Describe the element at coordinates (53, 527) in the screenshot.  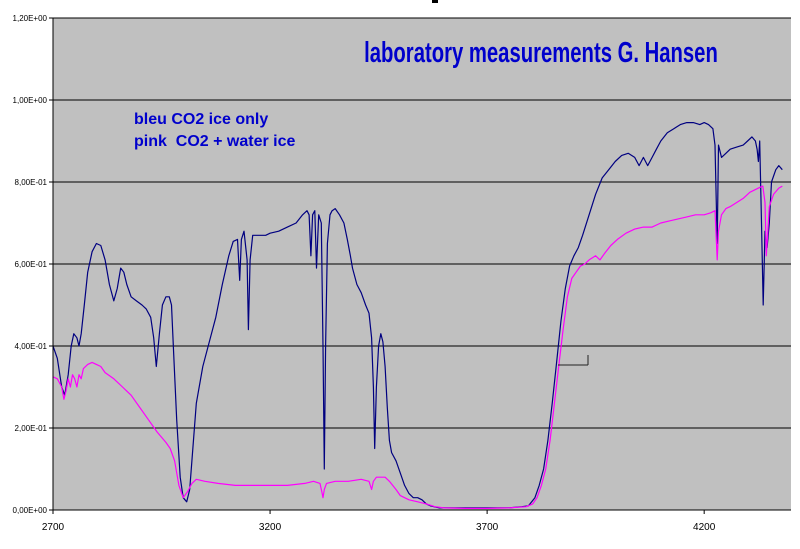
I see `x-tick-label: 2700` at that location.